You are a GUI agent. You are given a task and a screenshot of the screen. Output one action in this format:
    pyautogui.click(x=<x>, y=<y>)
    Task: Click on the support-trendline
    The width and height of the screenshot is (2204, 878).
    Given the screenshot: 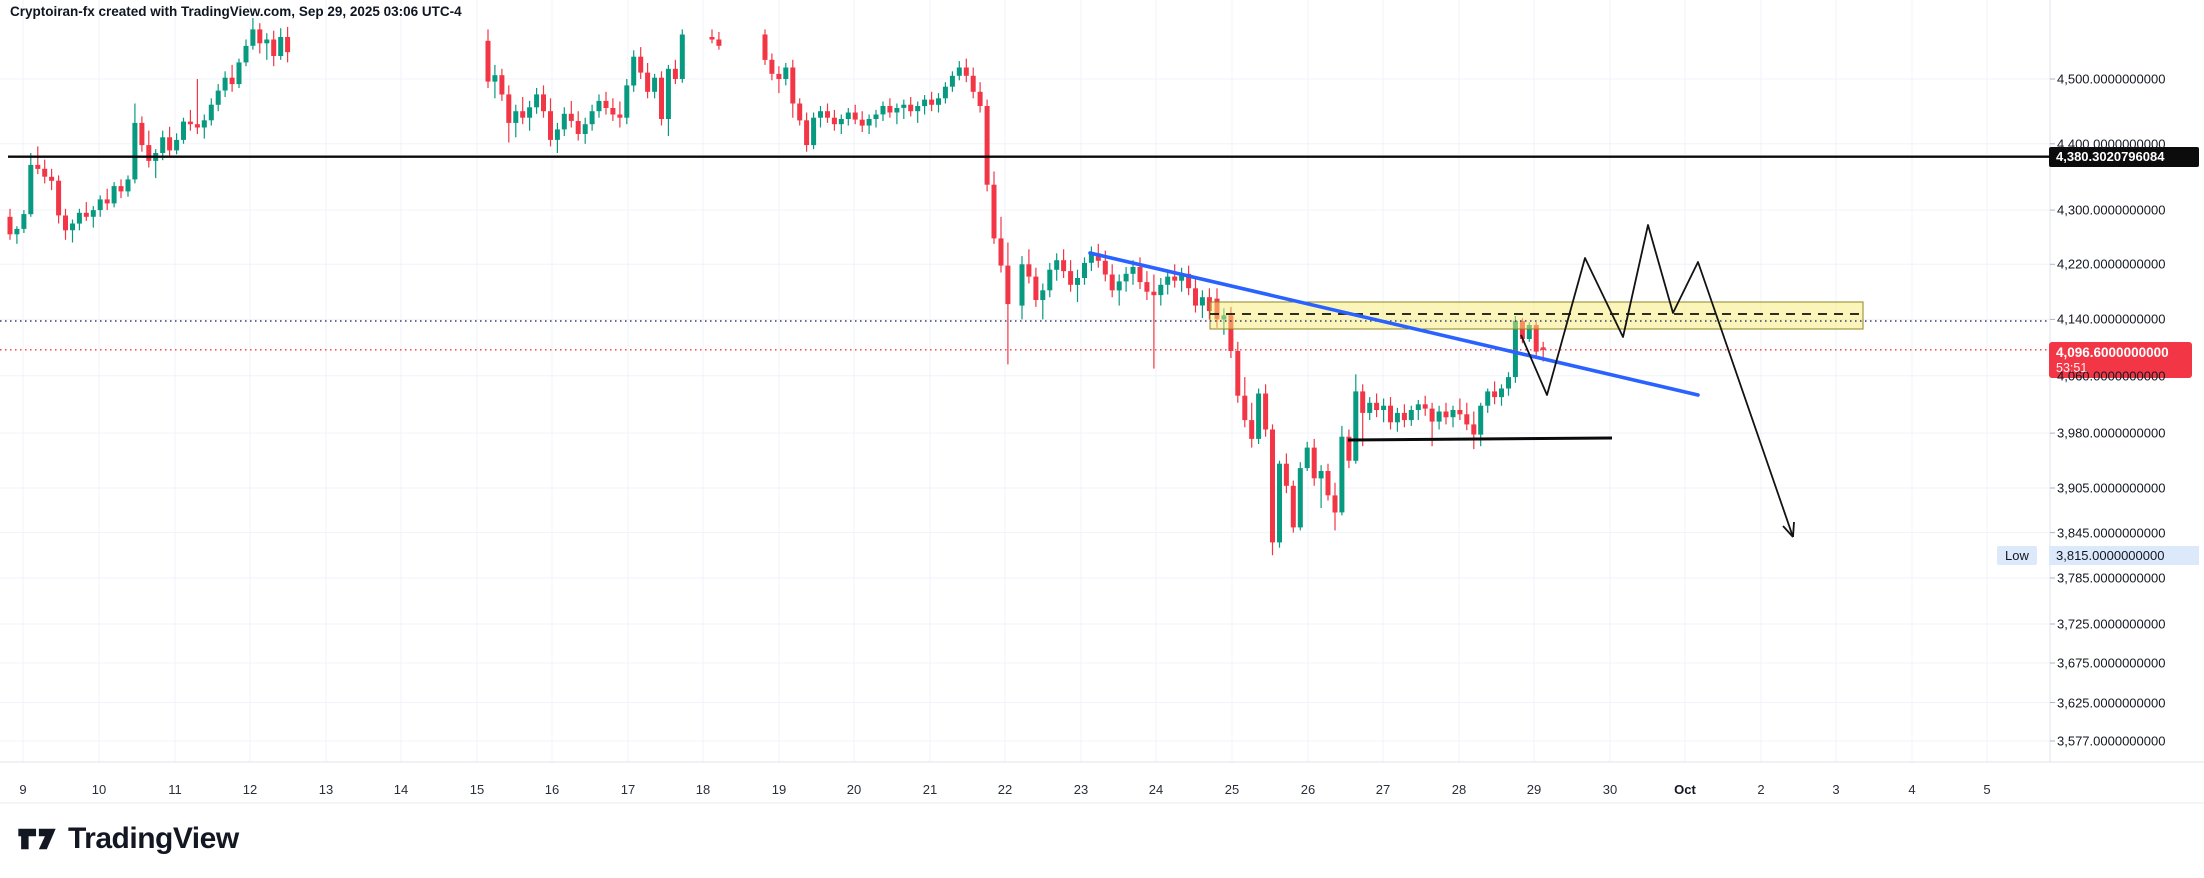 What is the action you would take?
    pyautogui.click(x=1480, y=439)
    